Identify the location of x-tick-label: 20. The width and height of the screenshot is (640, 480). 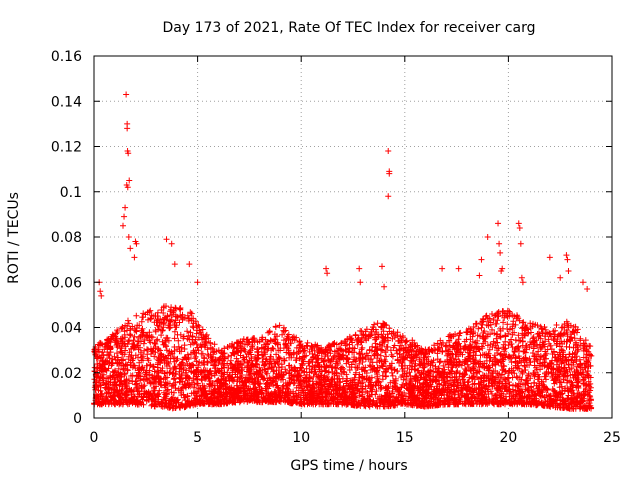
(508, 438).